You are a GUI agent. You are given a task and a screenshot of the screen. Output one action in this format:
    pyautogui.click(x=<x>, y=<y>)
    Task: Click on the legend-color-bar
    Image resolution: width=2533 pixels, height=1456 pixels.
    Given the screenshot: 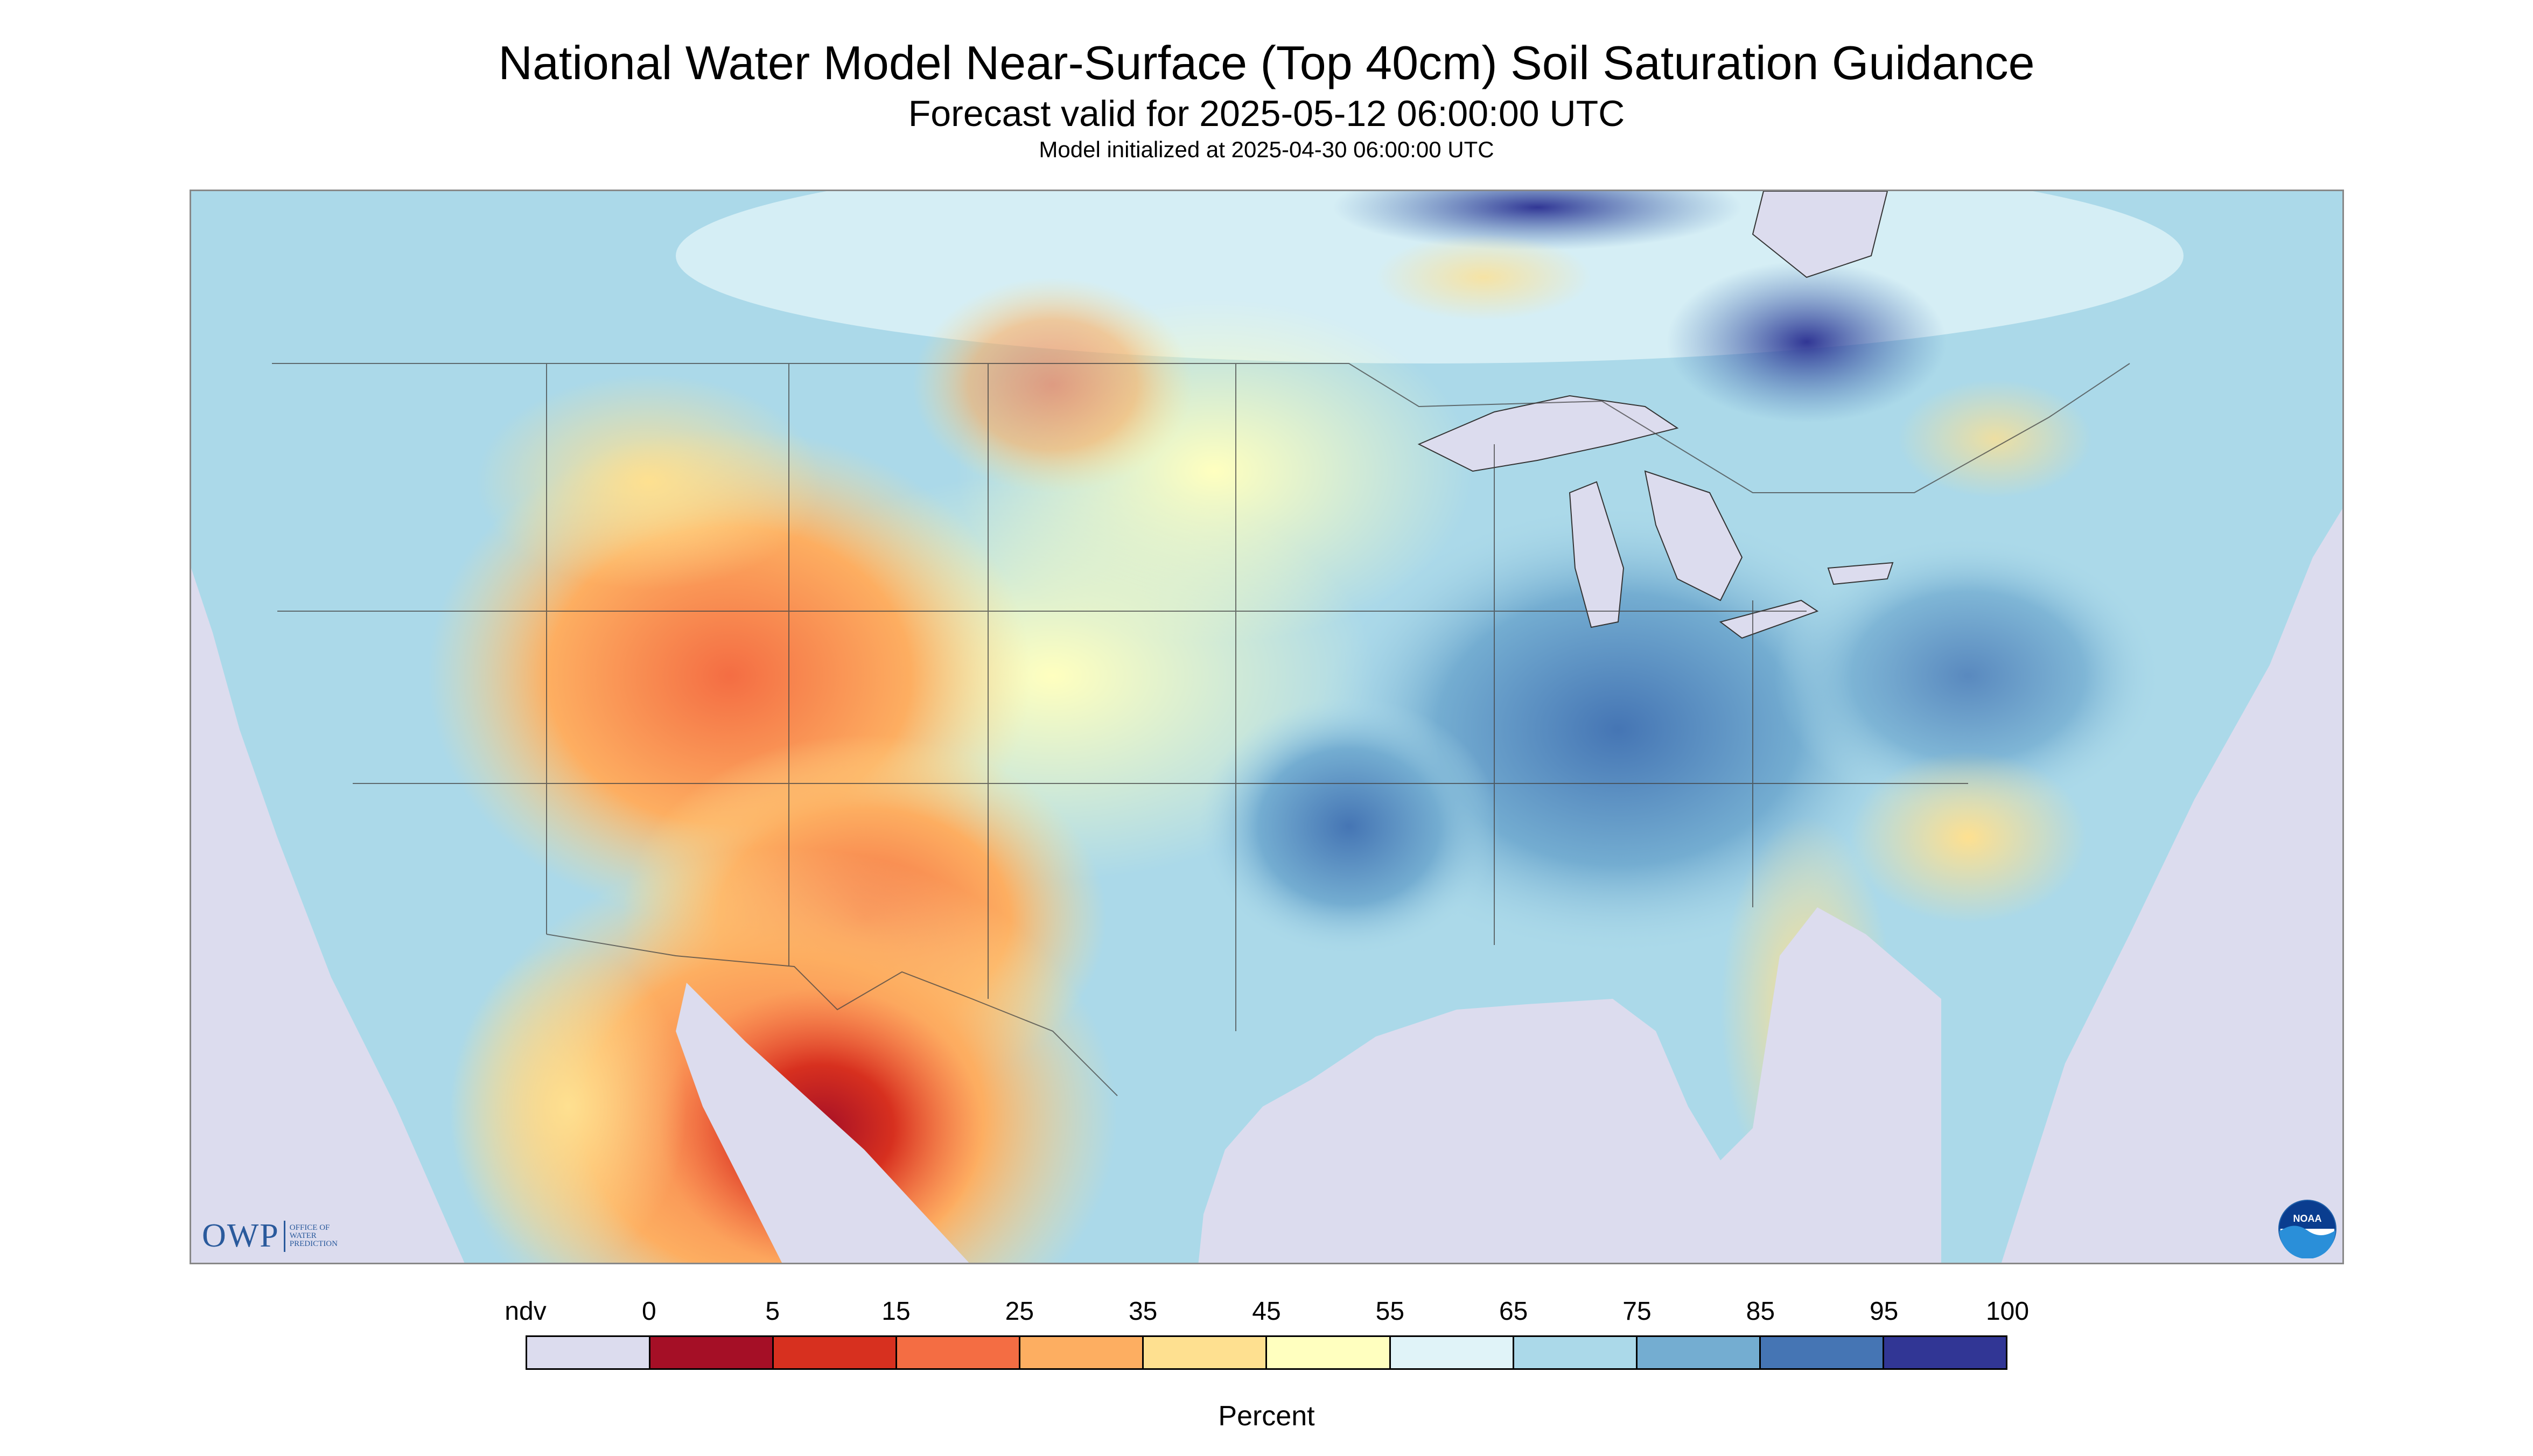 What is the action you would take?
    pyautogui.click(x=1266, y=1352)
    